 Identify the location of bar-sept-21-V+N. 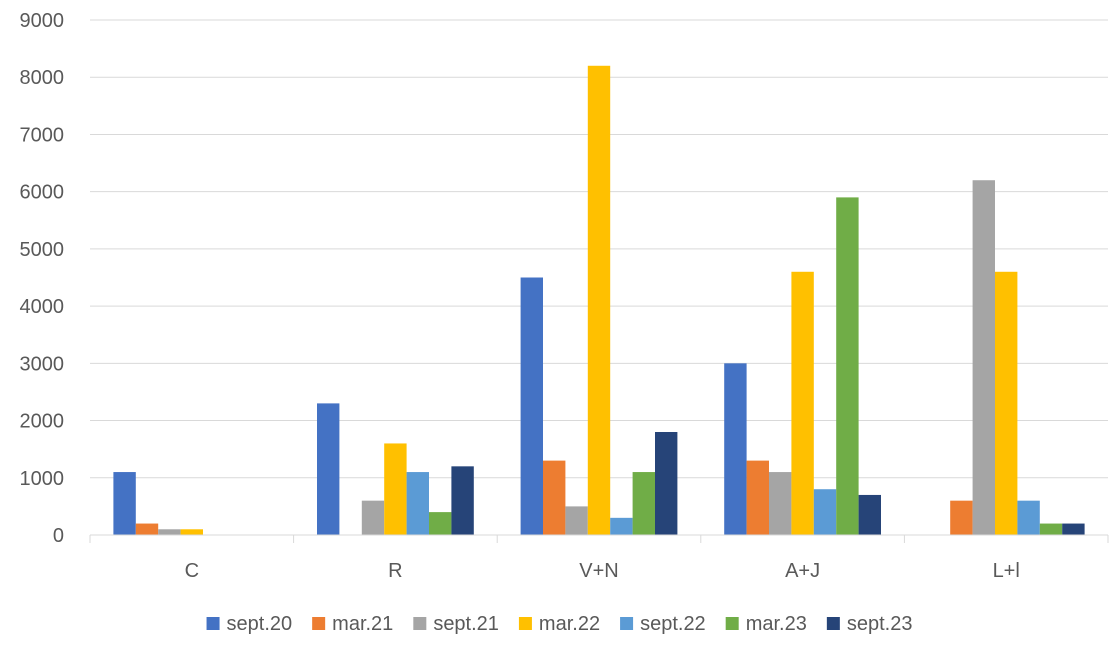
(576, 520).